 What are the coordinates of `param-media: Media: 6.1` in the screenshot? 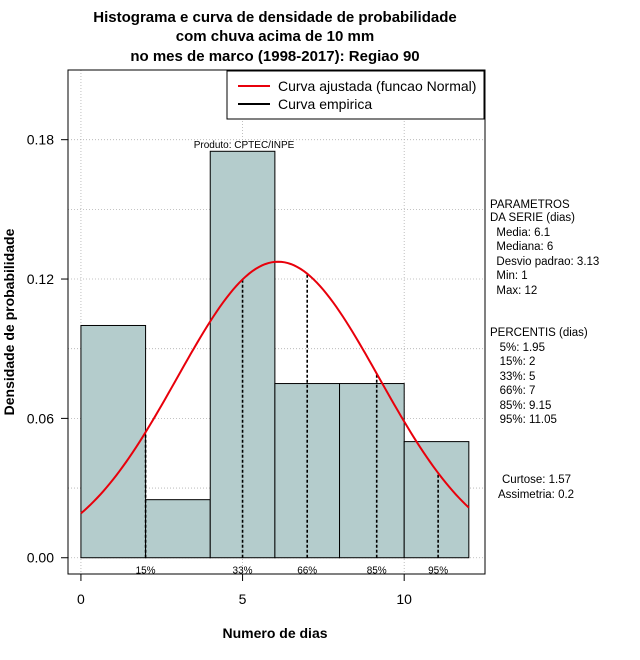 It's located at (520, 233).